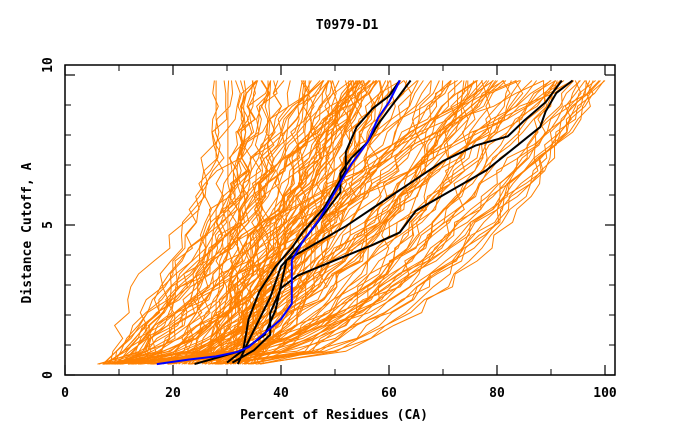 This screenshot has height=440, width=680. I want to click on x-tick-label: 20, so click(173, 393).